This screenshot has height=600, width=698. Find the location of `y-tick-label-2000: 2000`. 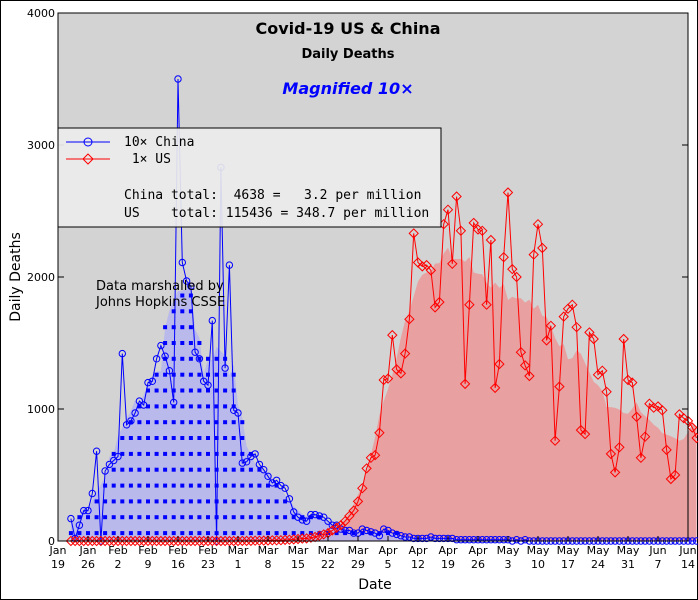

y-tick-label-2000: 2000 is located at coordinates (41, 277).